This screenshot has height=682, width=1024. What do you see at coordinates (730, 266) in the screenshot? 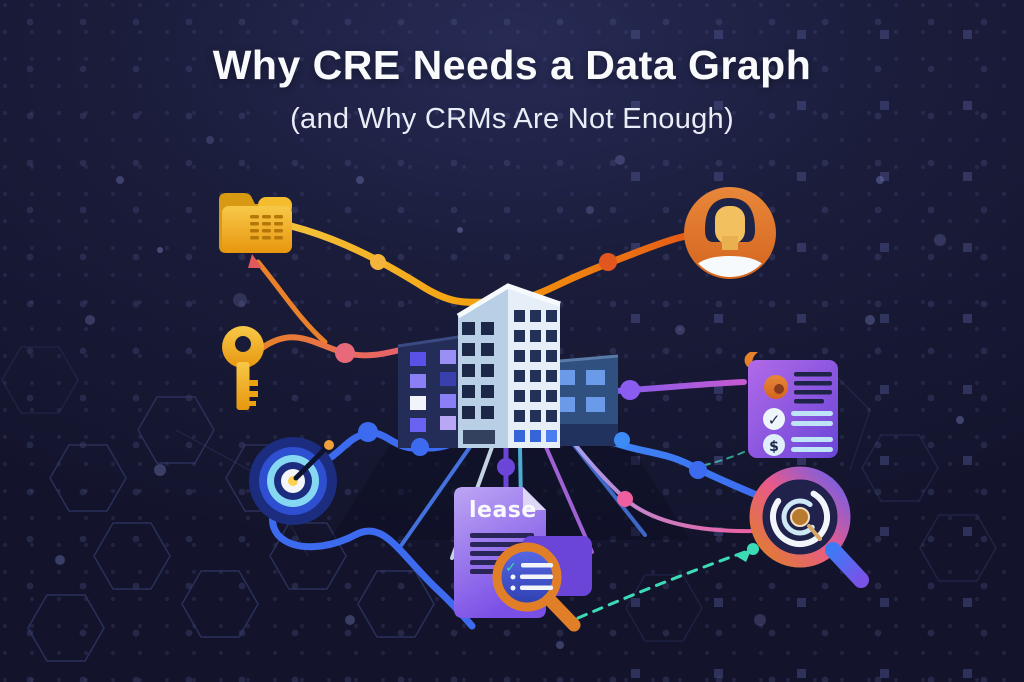
I see `avatar-shirt` at bounding box center [730, 266].